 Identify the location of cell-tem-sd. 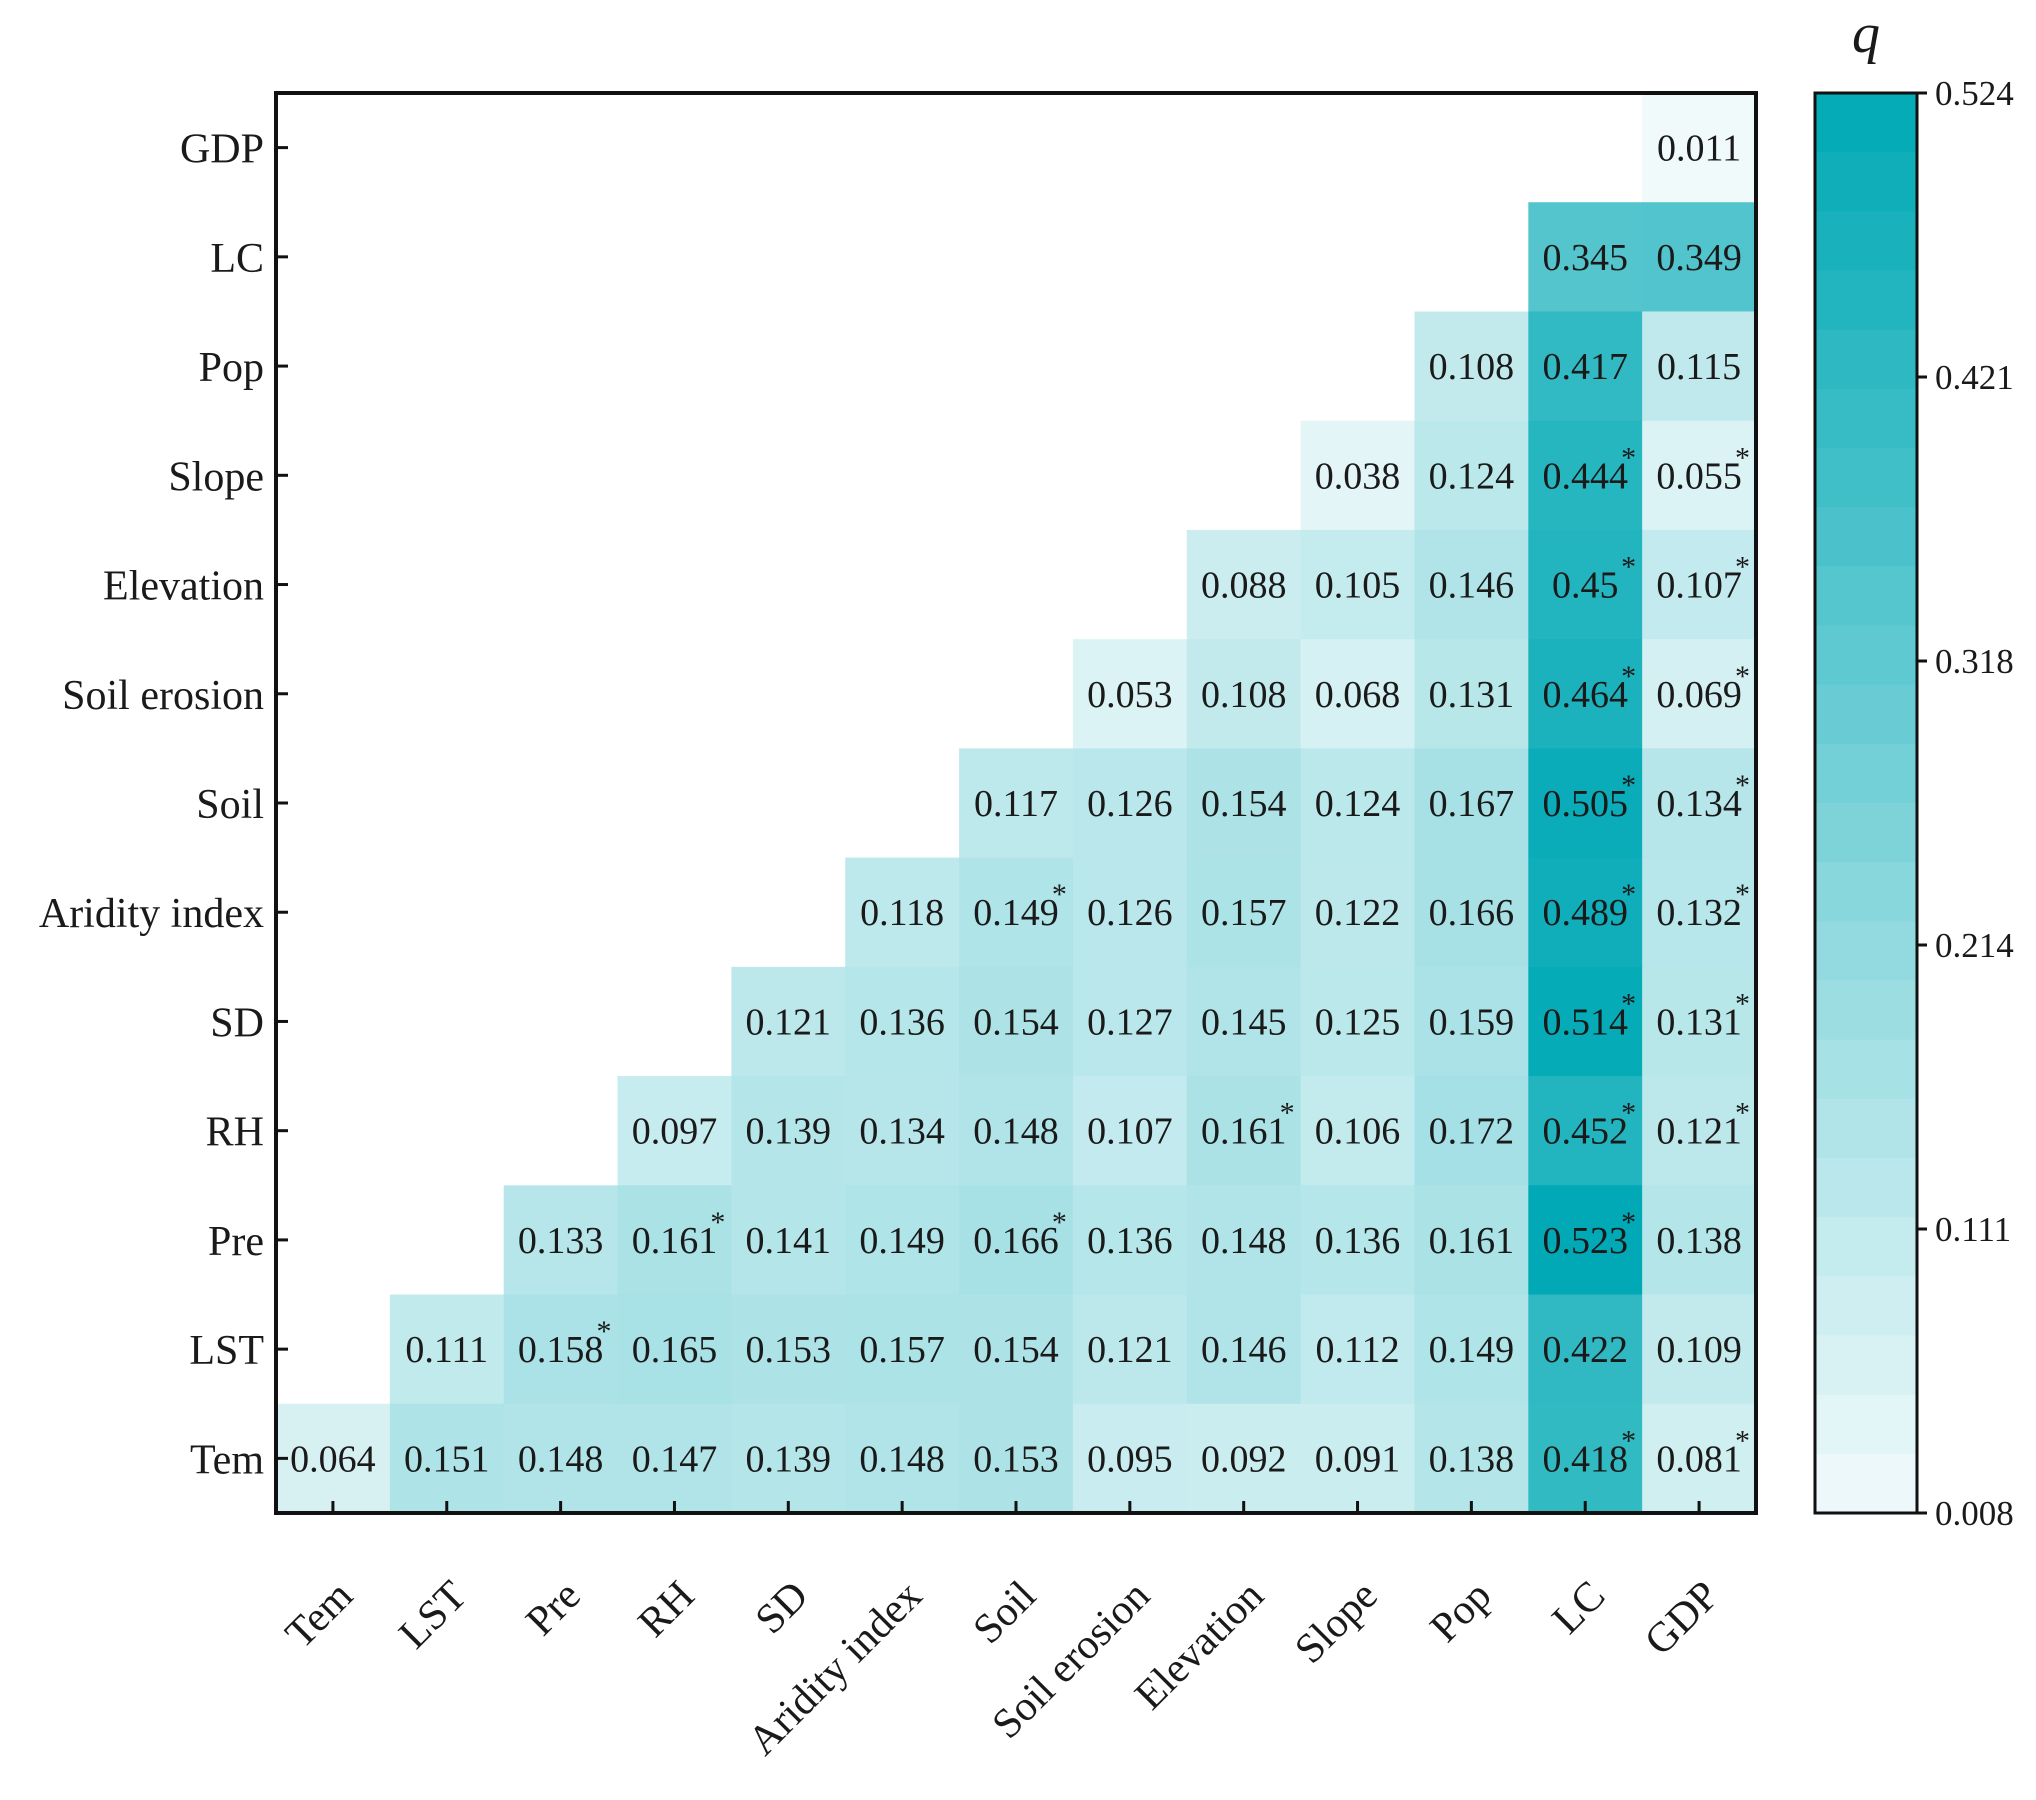
(788, 1458).